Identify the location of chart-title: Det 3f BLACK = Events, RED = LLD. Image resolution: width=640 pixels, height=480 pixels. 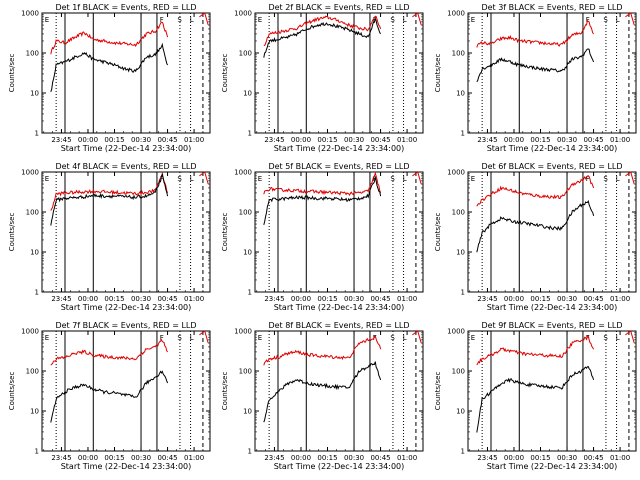
(551, 7).